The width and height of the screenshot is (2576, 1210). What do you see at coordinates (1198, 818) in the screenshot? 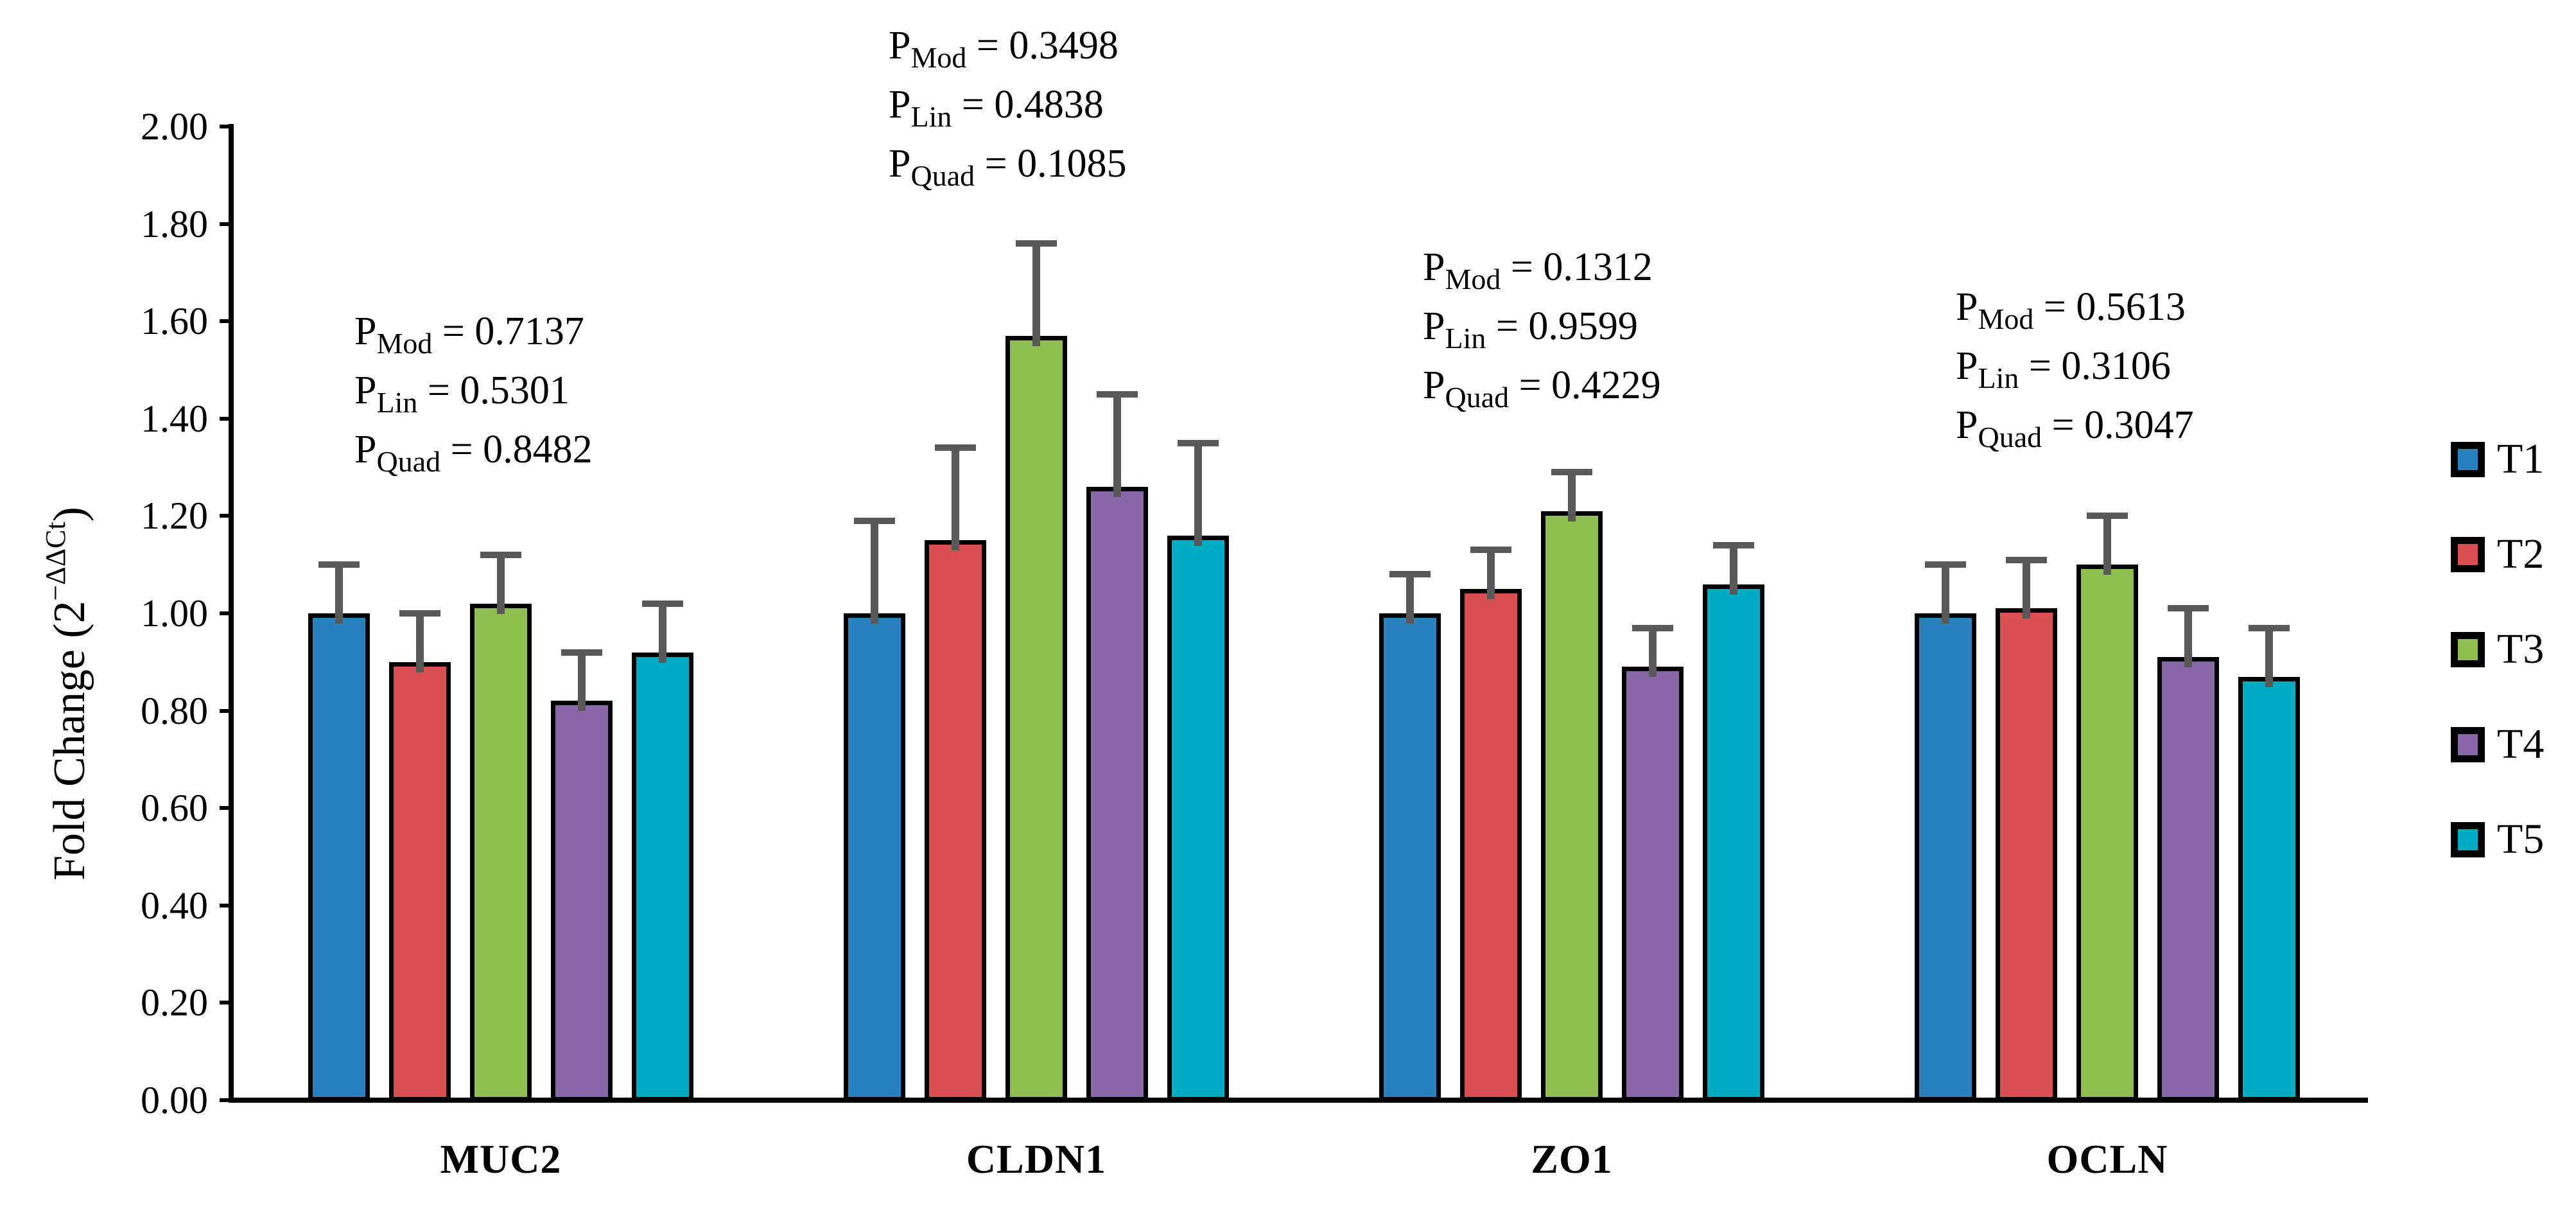
I see `bar-CLDN1-T5` at bounding box center [1198, 818].